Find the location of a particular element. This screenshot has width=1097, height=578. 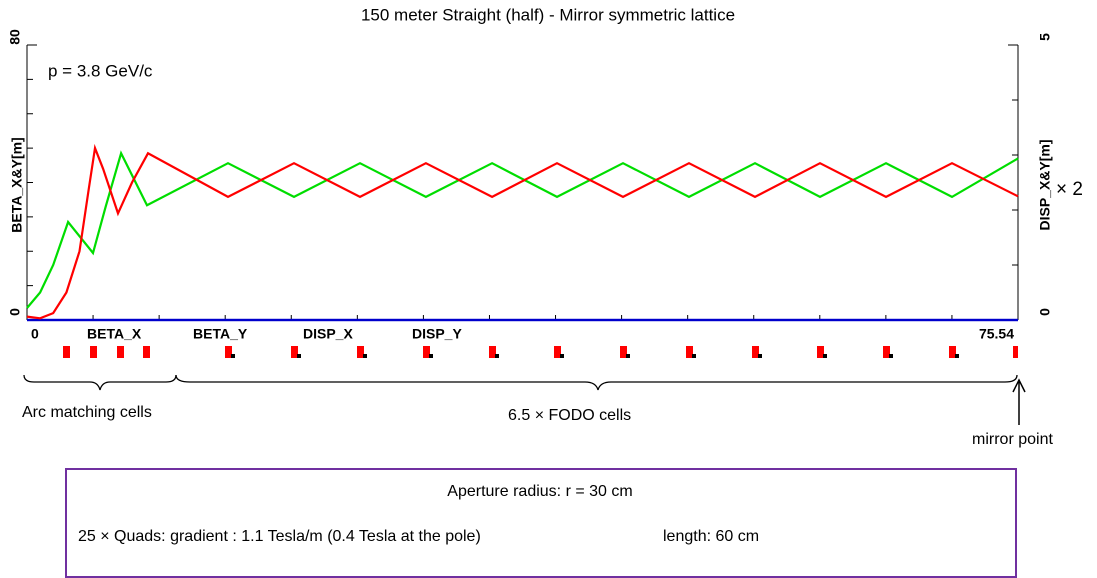

y-tick-label: 0 is located at coordinates (15, 312).